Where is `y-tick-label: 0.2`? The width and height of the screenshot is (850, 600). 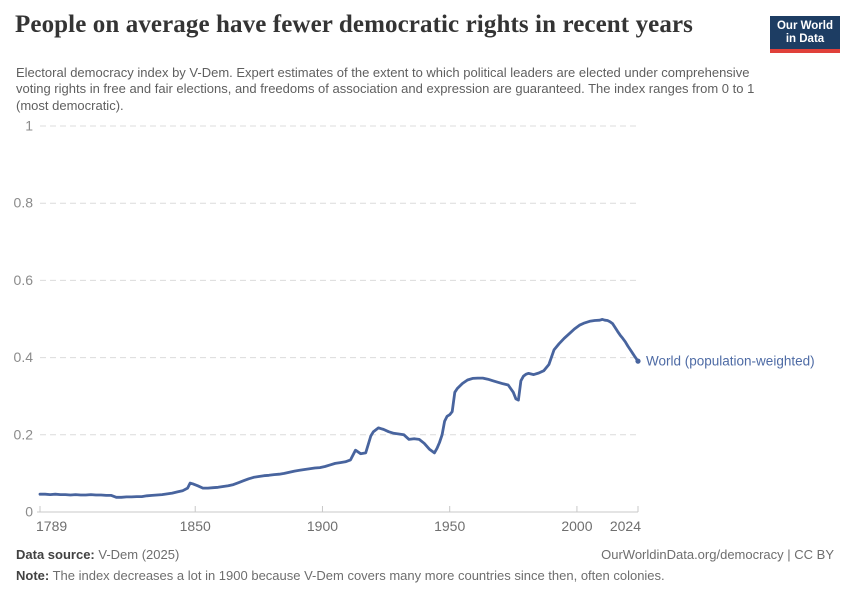 y-tick-label: 0.2 is located at coordinates (24, 434).